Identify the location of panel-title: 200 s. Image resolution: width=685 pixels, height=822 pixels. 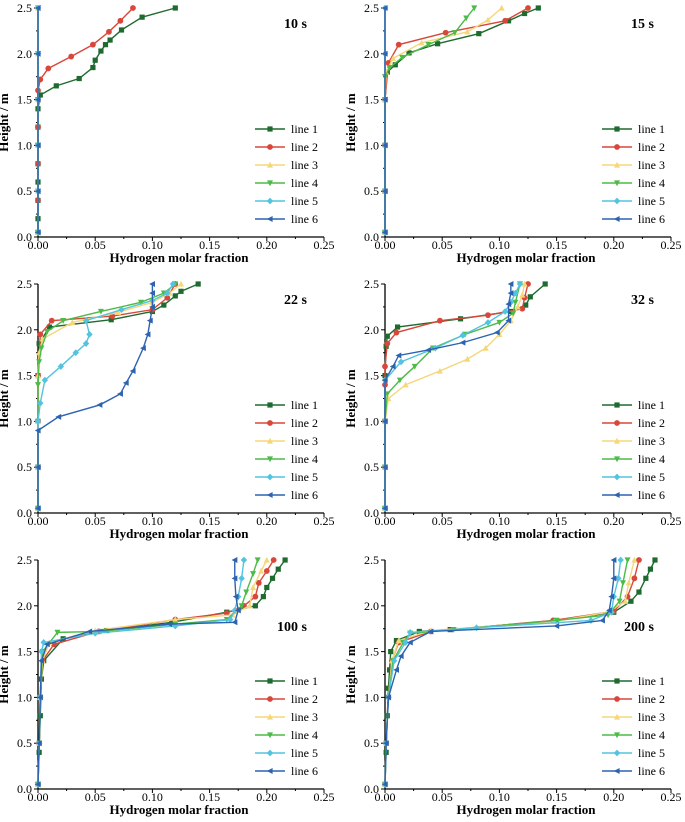
(639, 627).